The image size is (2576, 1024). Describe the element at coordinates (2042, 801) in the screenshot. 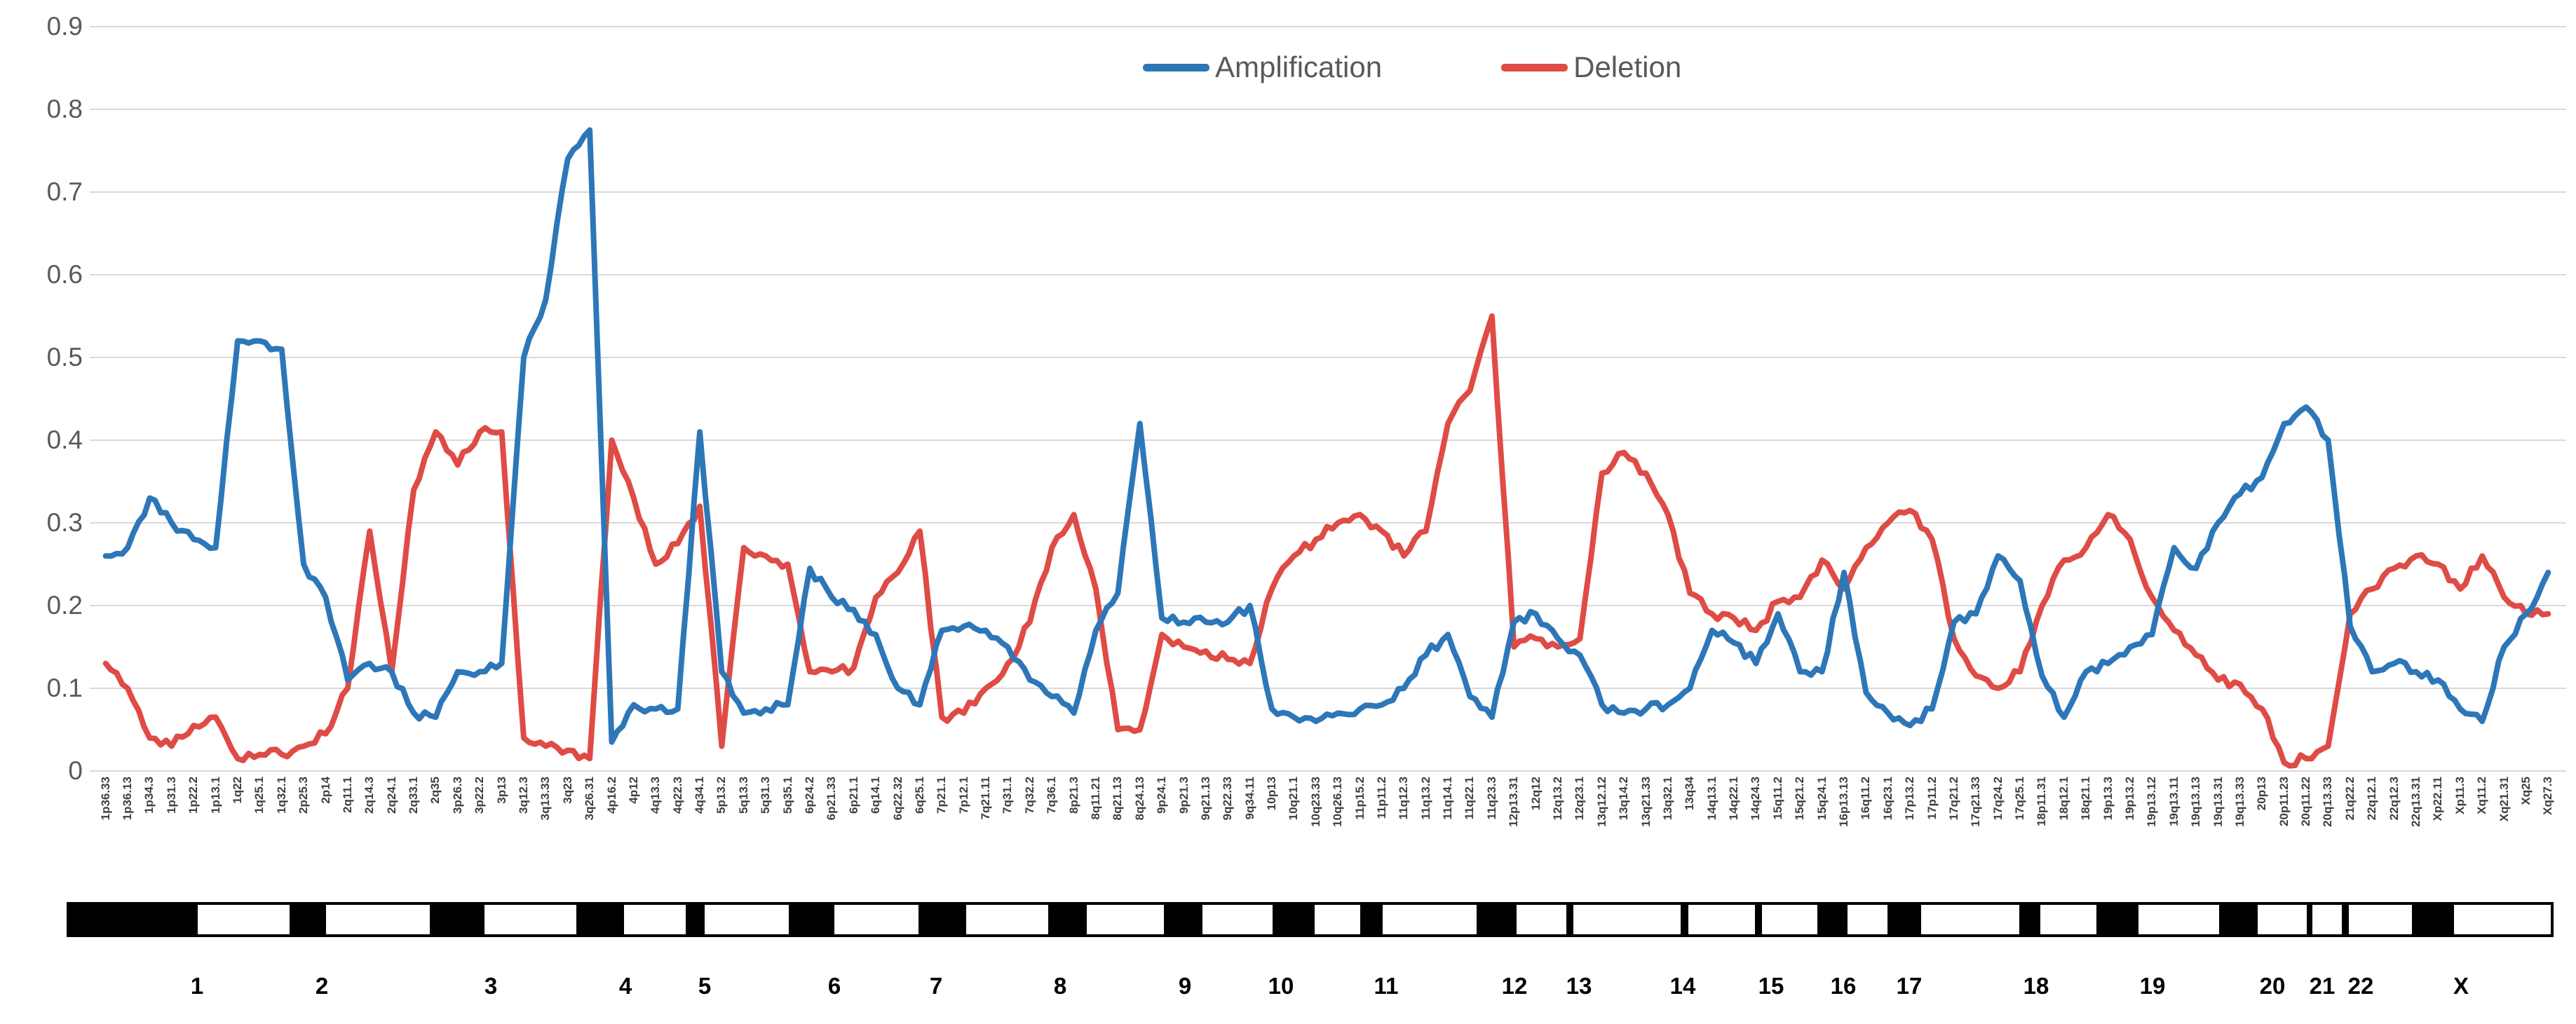

I see `x-tick-label: 18p11.31` at that location.